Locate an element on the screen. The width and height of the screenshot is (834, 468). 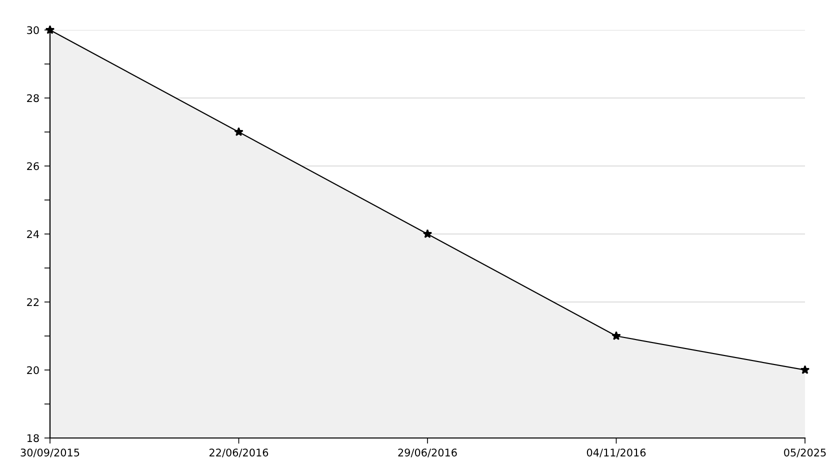
x-tick-label: 30/09/2015 is located at coordinates (50, 453).